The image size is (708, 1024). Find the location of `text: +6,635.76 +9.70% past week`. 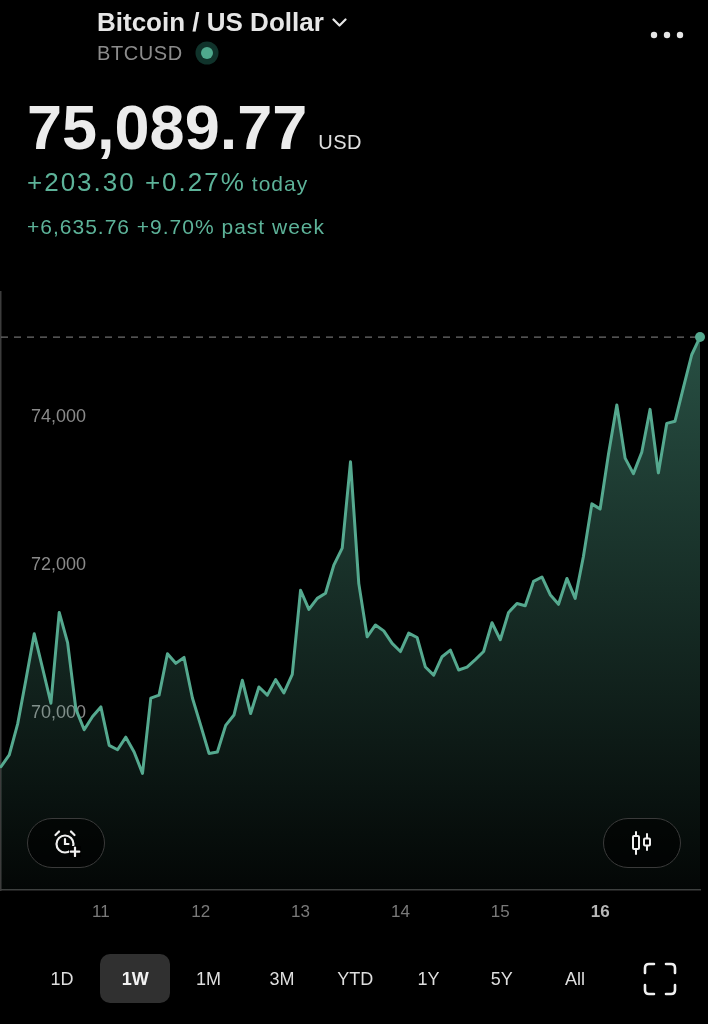

text: +6,635.76 +9.70% past week is located at coordinates (176, 226).